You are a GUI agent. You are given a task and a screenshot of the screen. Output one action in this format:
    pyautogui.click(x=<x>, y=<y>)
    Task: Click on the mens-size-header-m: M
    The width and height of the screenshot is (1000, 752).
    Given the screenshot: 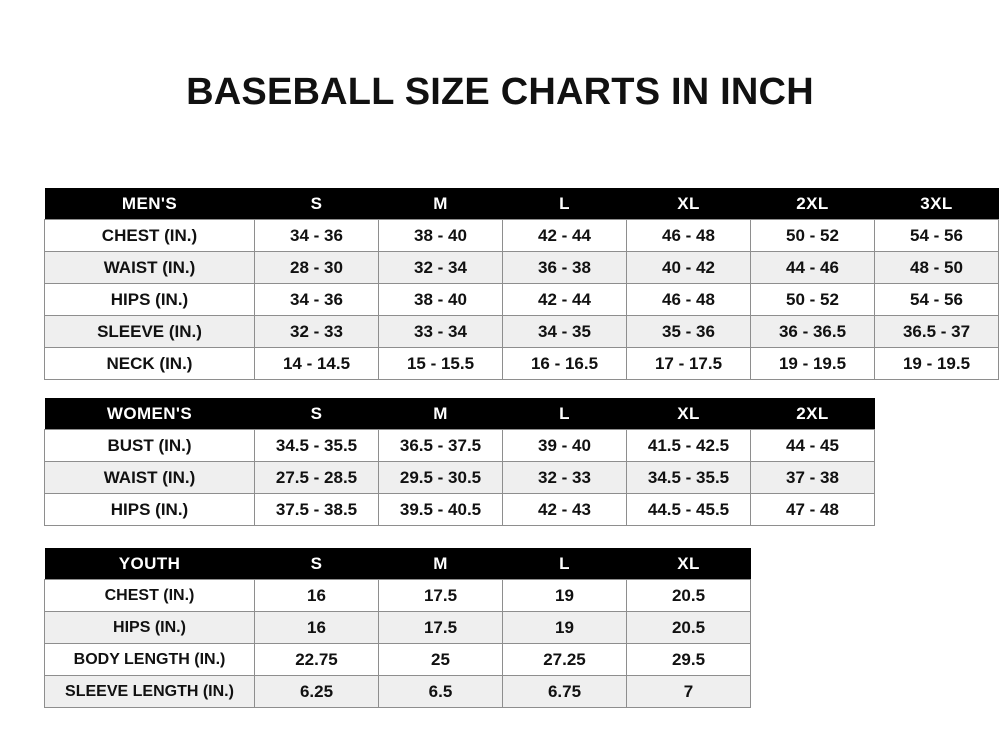 What is the action you would take?
    pyautogui.click(x=440, y=204)
    